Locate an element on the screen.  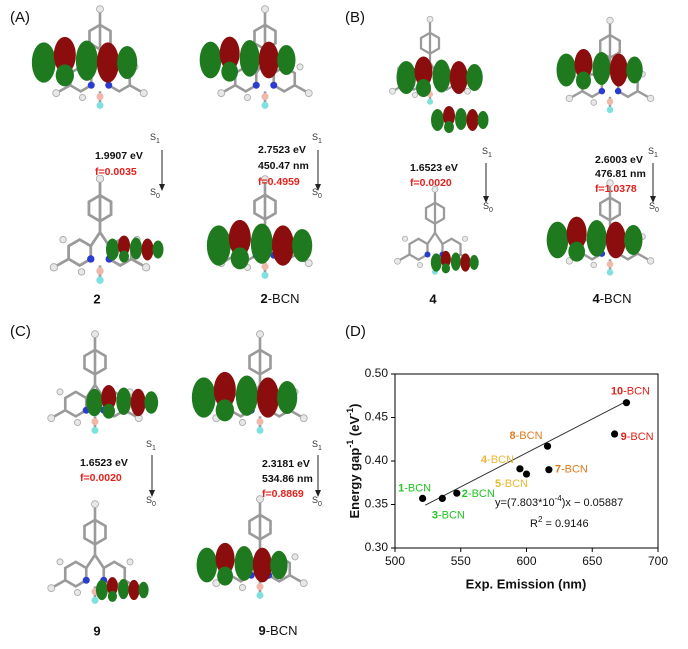
compound-name: 9-BCN is located at coordinates (277, 630).